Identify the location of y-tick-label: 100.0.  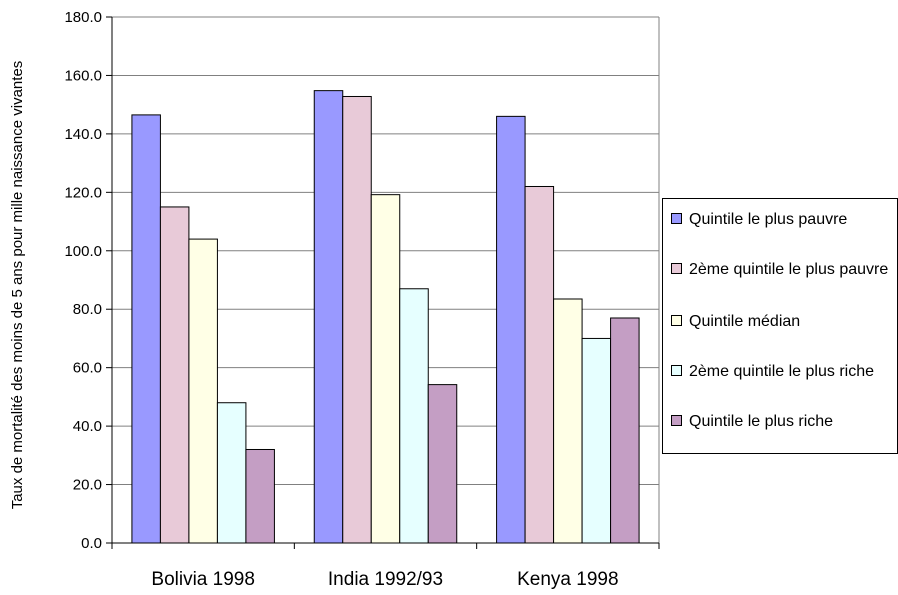
(83, 251).